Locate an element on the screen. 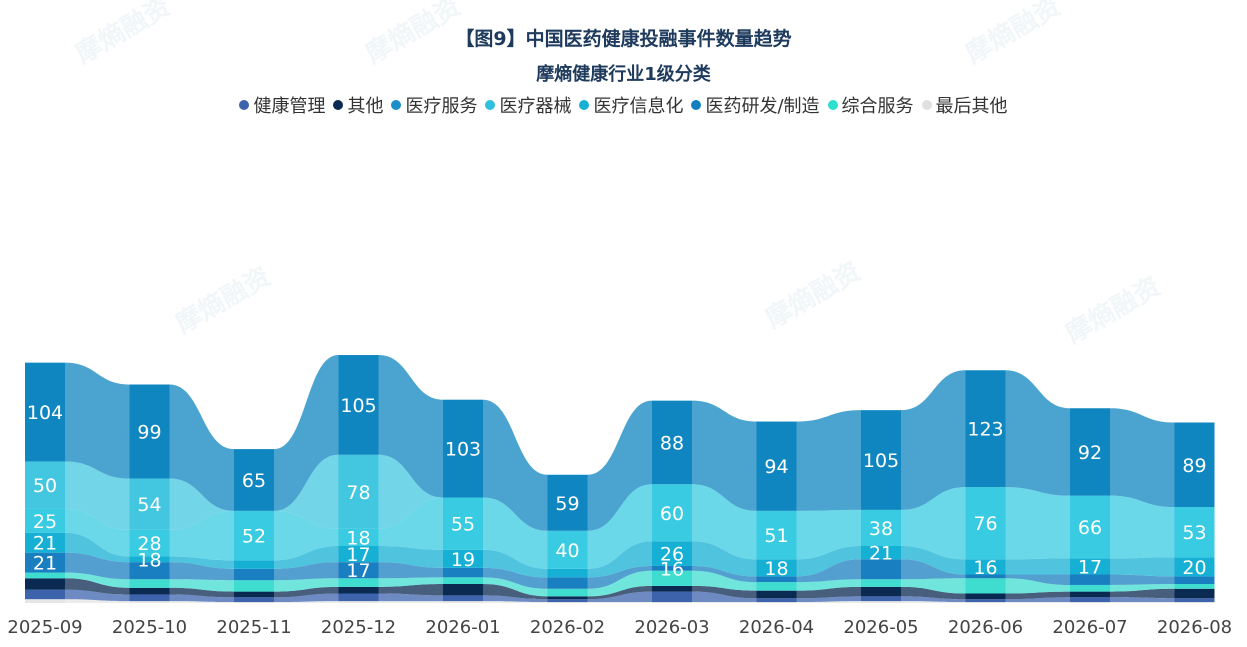 The image size is (1247, 647). legend-item: 其他 is located at coordinates (358, 105).